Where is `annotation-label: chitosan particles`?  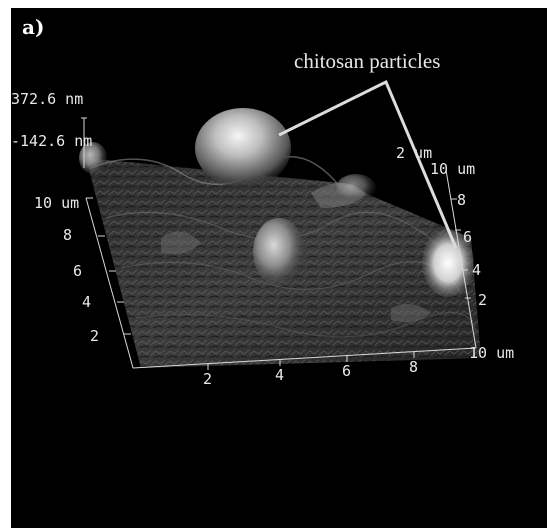 annotation-label: chitosan particles is located at coordinates (367, 61).